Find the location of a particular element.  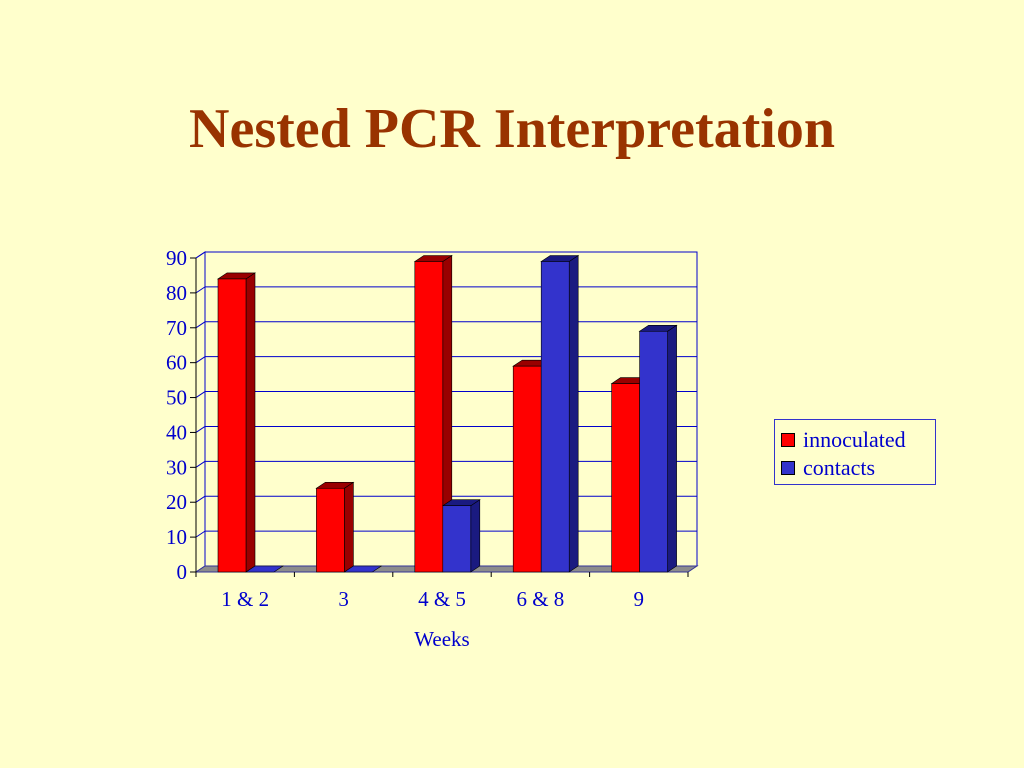

y-tick-label: 40 is located at coordinates (176, 432).